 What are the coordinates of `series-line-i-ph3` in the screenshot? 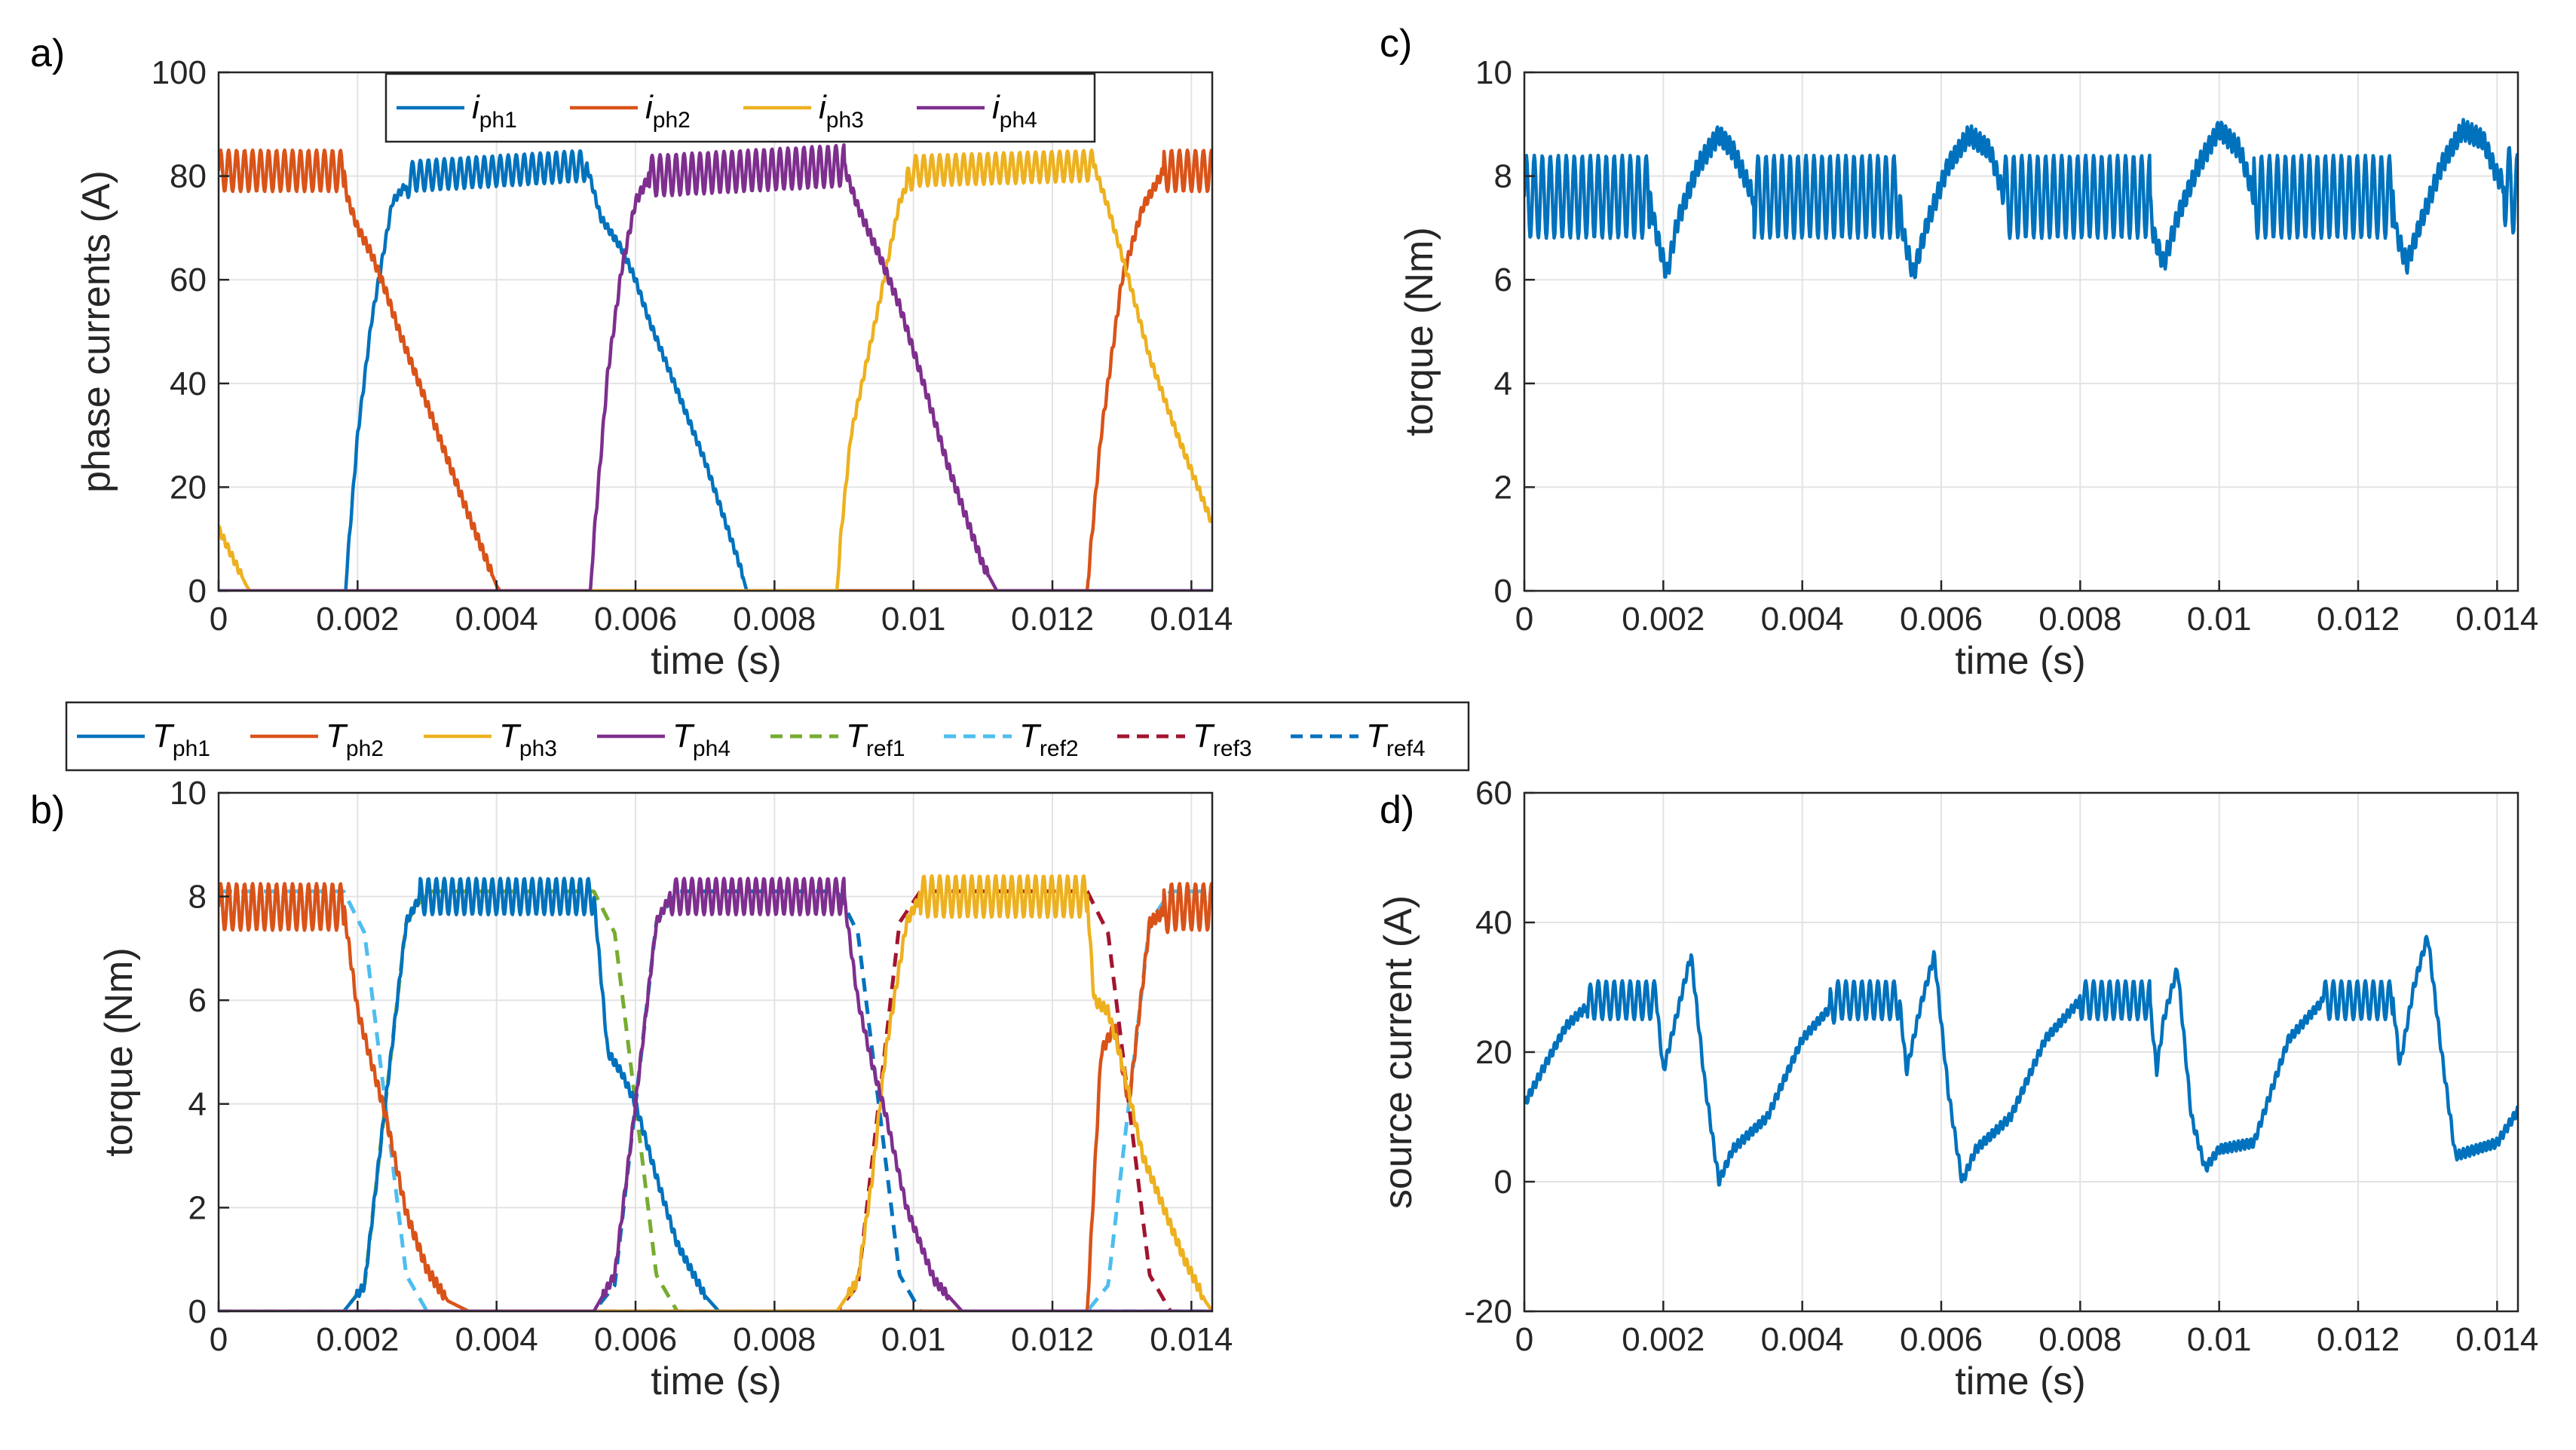 It's located at (715, 369).